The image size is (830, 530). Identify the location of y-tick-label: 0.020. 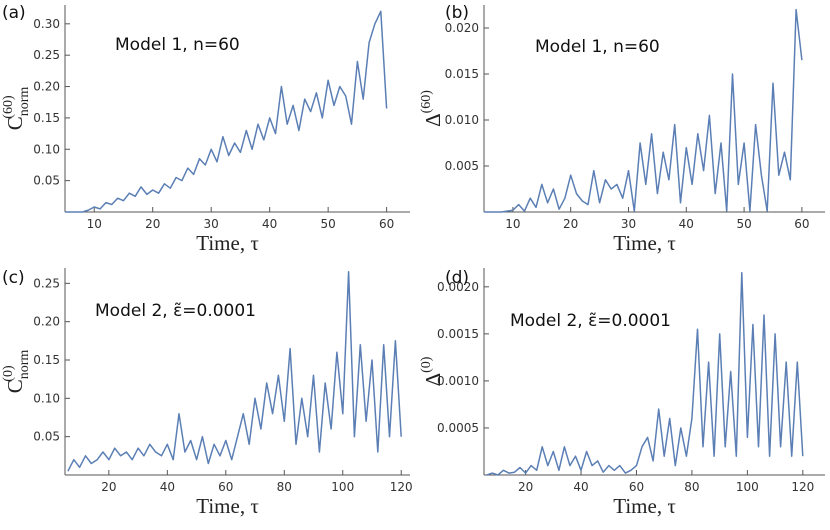
(462, 28).